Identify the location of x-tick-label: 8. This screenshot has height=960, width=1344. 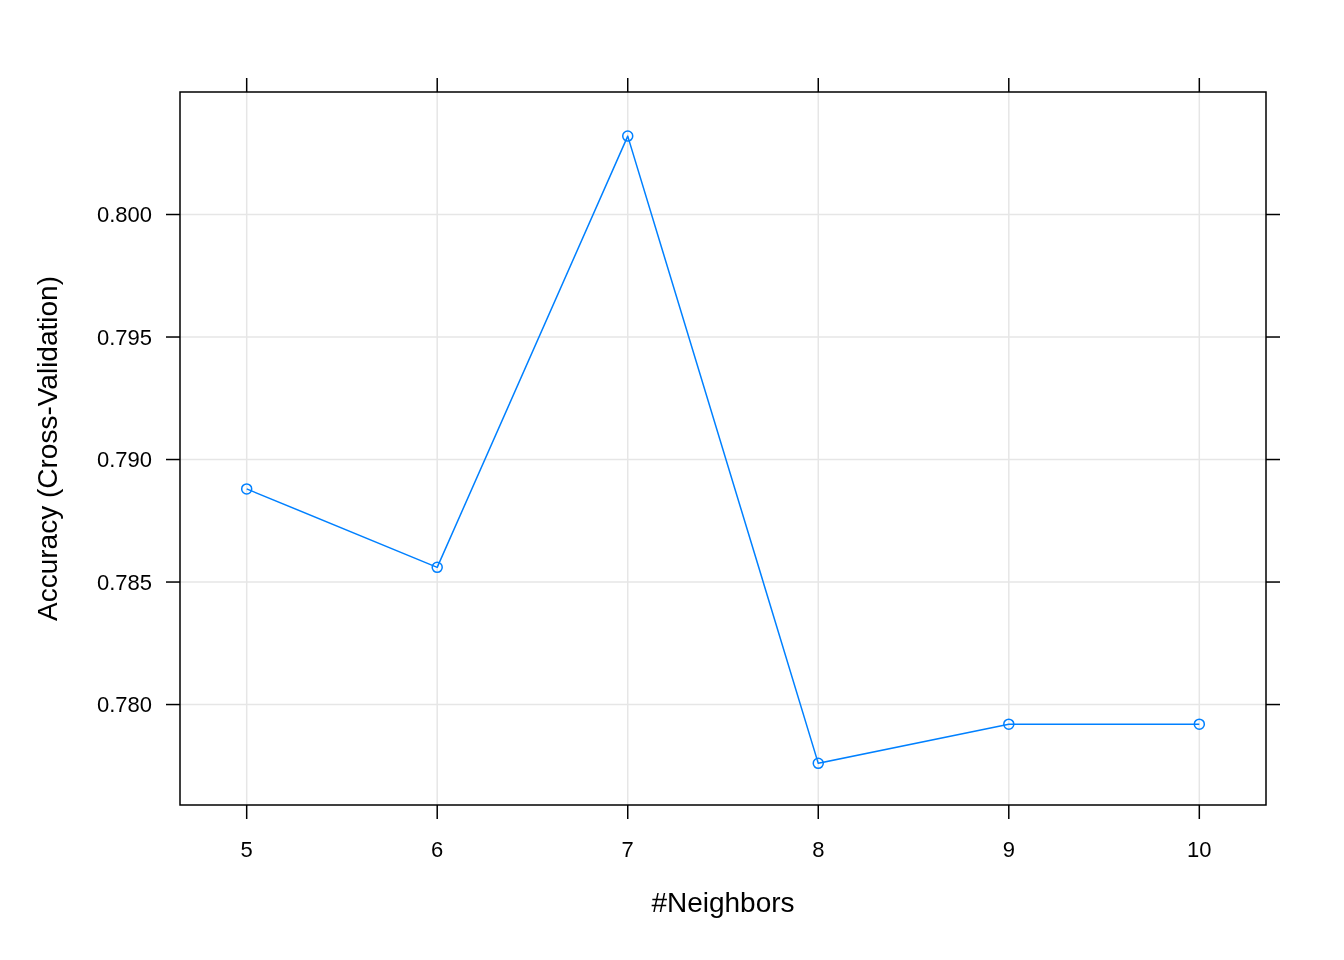
(818, 849).